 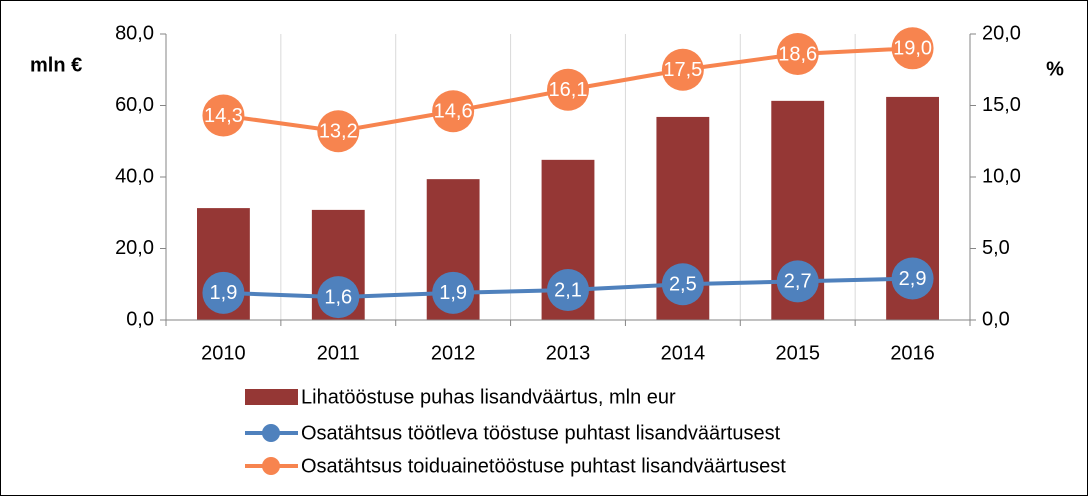 What do you see at coordinates (453, 353) in the screenshot?
I see `x-tick-label: 2012` at bounding box center [453, 353].